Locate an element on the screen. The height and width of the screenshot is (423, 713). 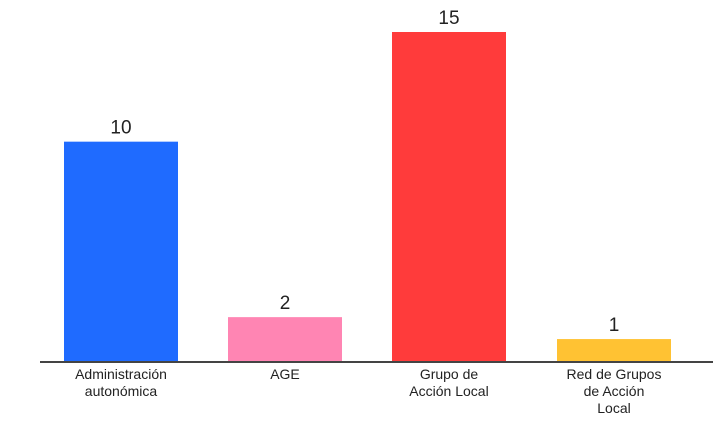
category-label-1: AGE is located at coordinates (285, 374).